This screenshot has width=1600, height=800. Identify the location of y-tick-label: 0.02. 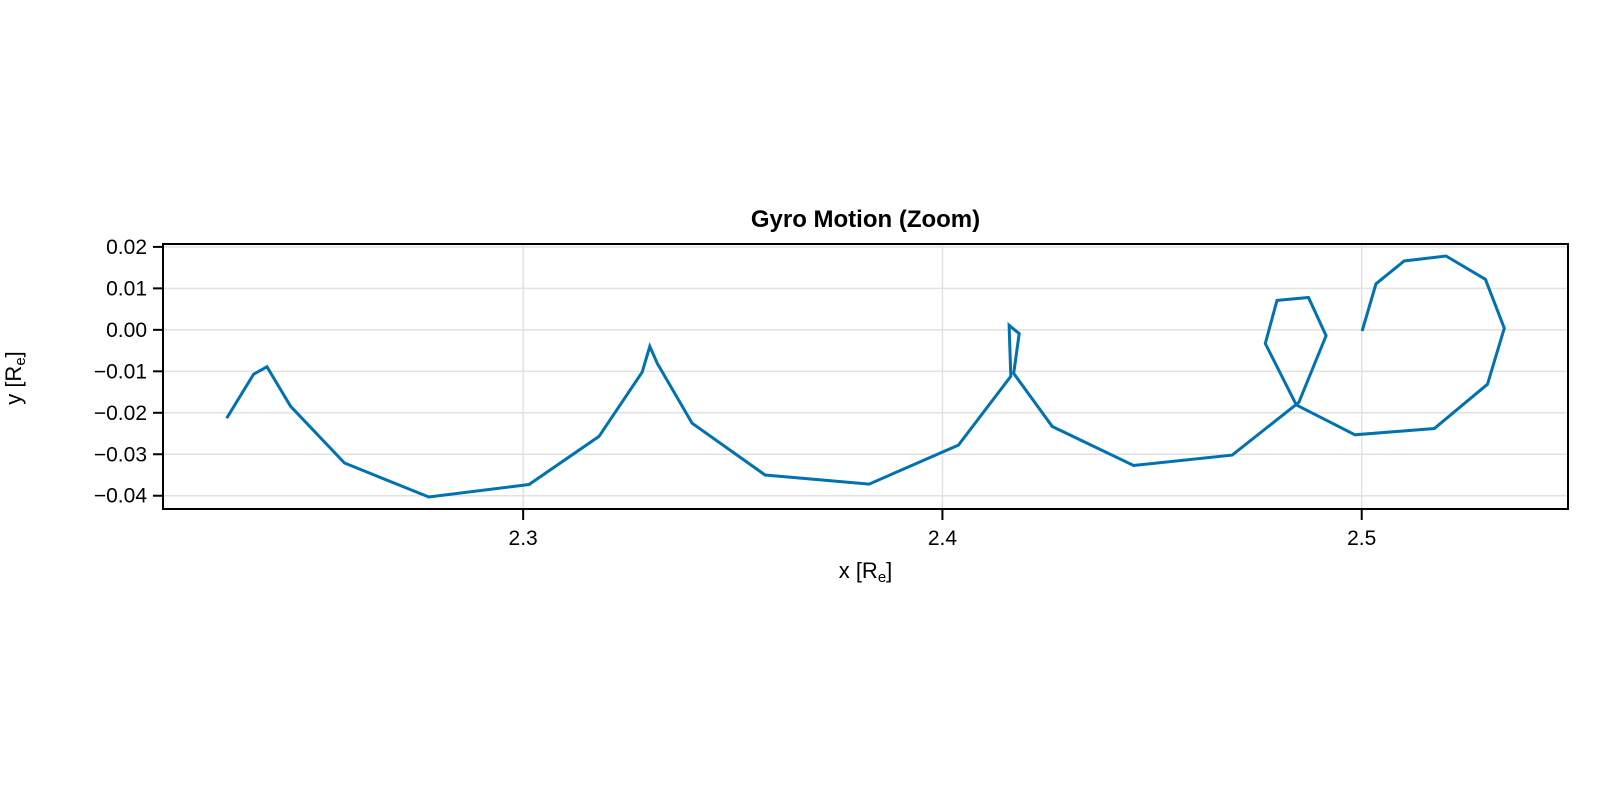
(126, 247).